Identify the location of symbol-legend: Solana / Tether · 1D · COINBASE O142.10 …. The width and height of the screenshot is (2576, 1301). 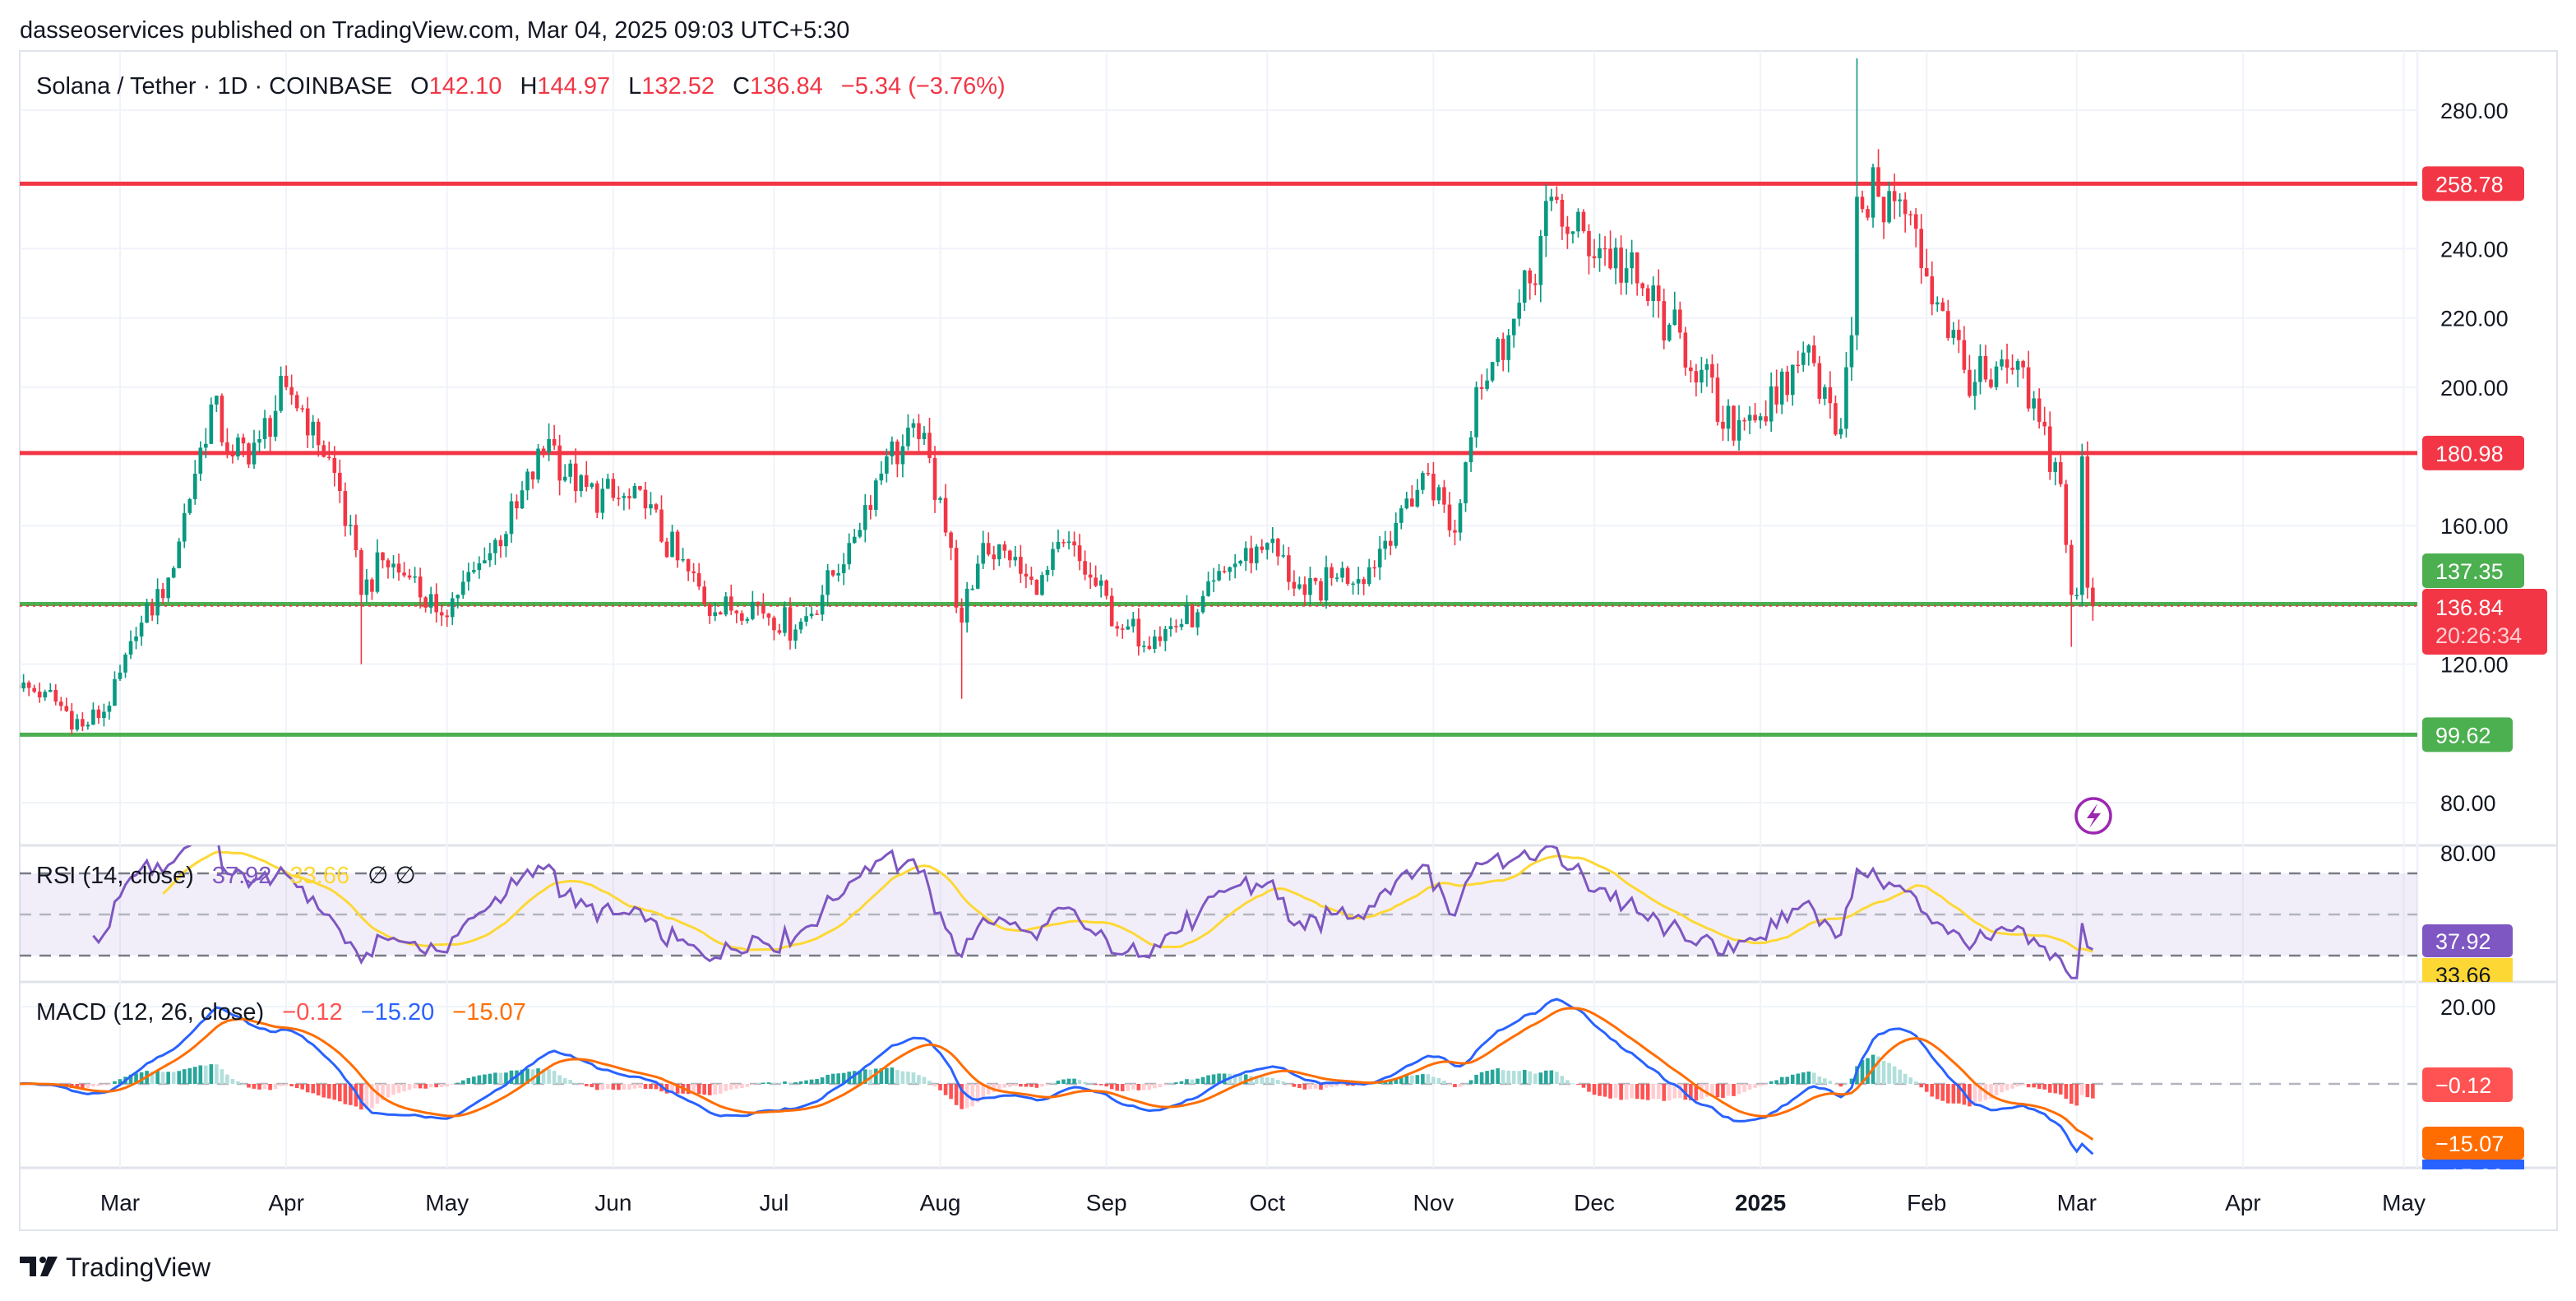
(521, 86).